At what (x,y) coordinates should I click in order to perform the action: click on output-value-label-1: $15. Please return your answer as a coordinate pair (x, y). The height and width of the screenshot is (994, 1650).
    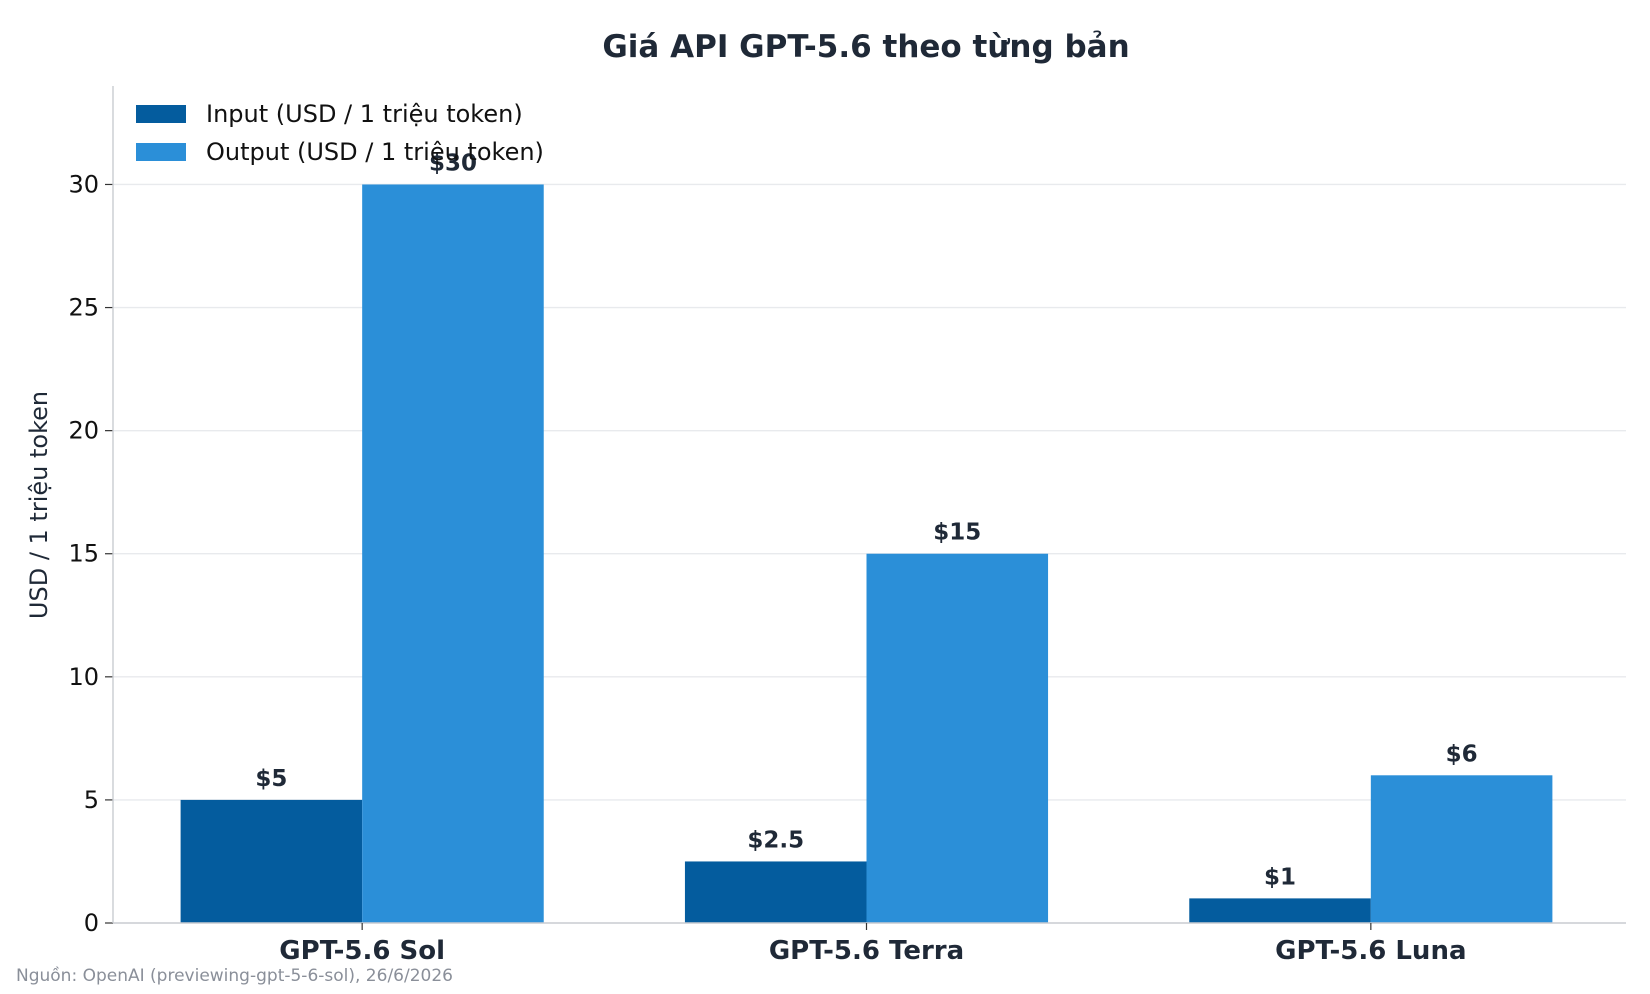
    Looking at the image, I should click on (957, 533).